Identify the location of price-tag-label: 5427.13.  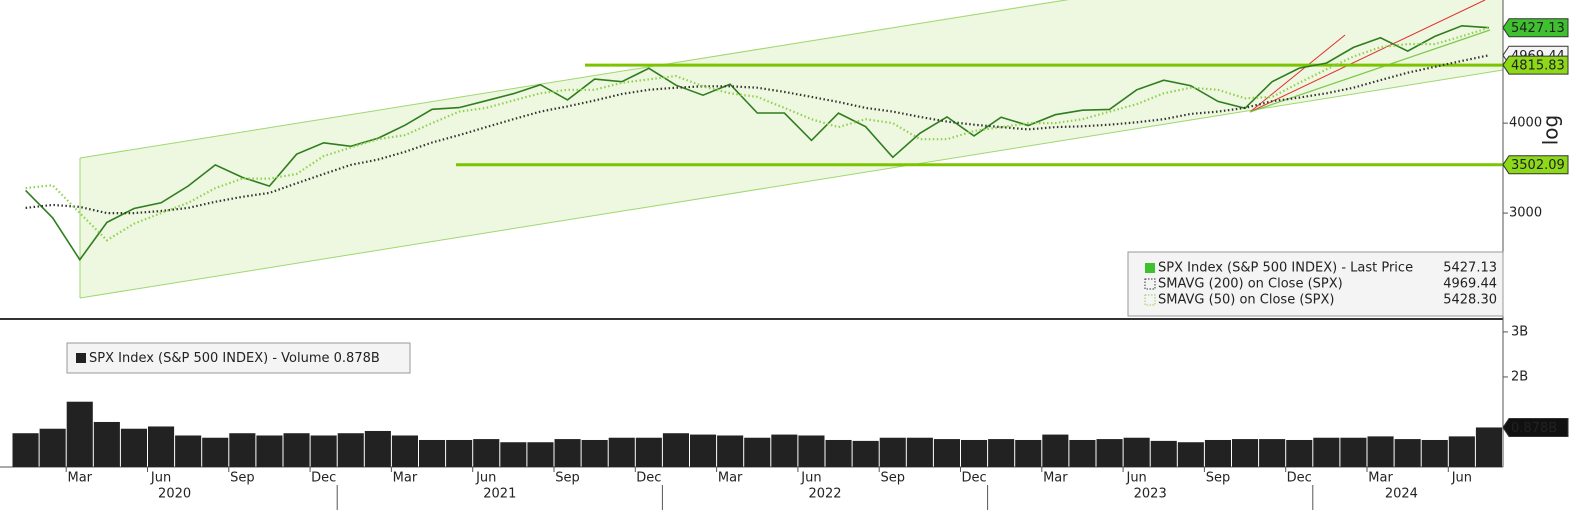
(1538, 28).